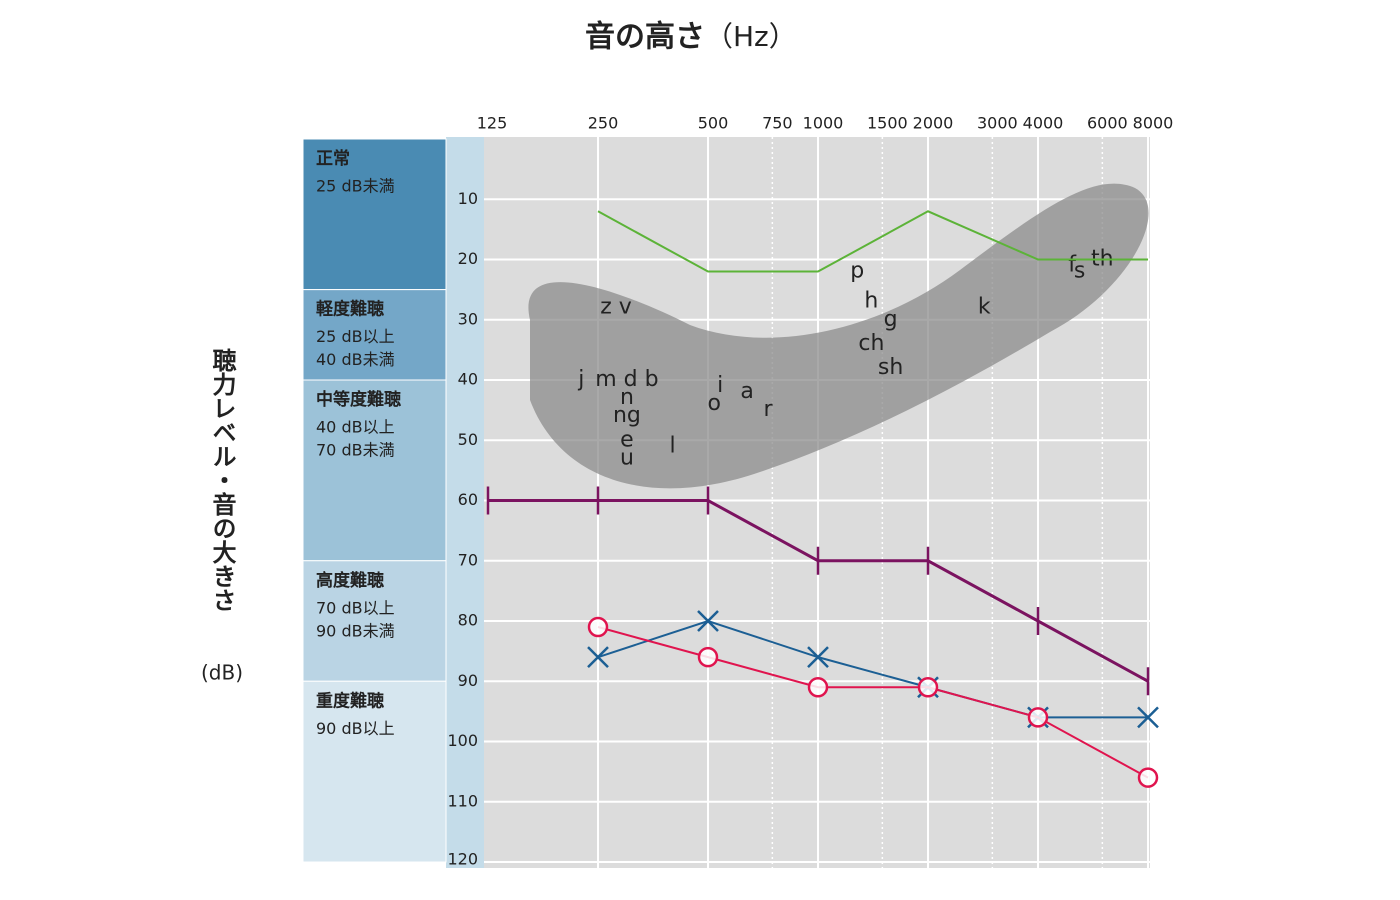 The image size is (1400, 900). What do you see at coordinates (1043, 123) in the screenshot?
I see `x-tick-label: 4000` at bounding box center [1043, 123].